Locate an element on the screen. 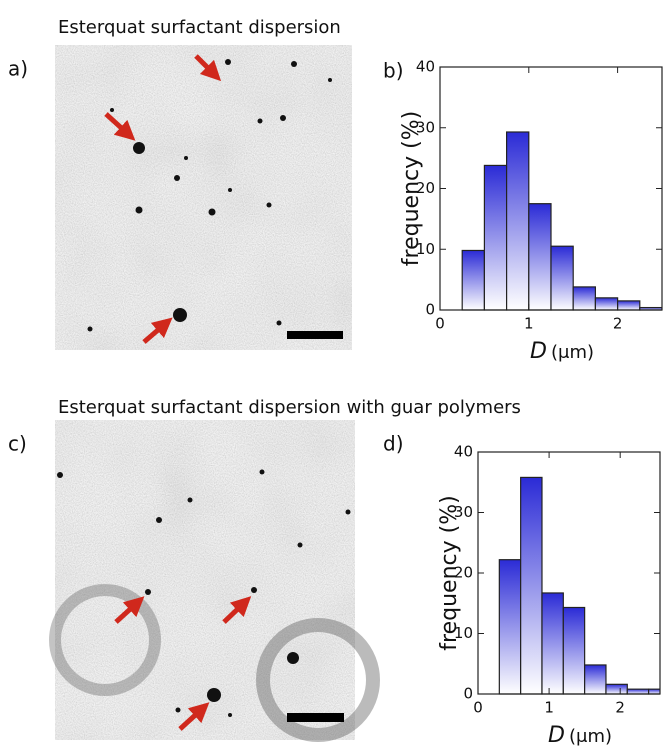 The height and width of the screenshot is (754, 663). panel-label: c) is located at coordinates (17, 444).